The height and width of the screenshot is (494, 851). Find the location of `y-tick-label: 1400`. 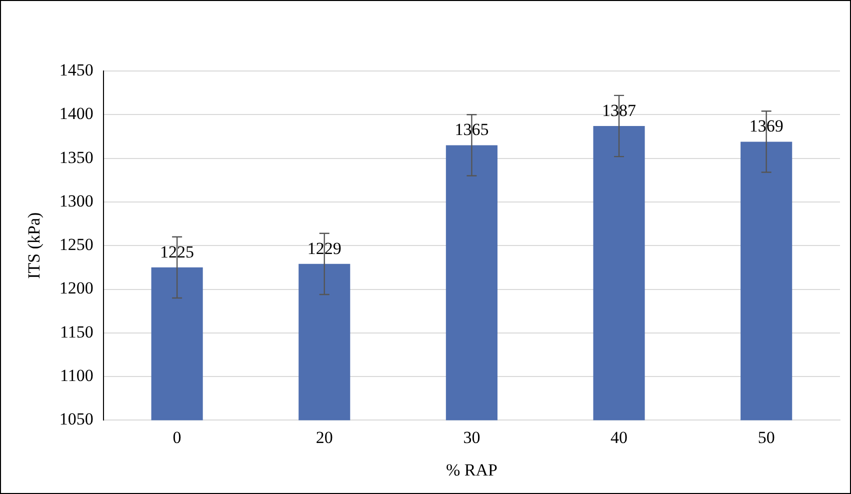

y-tick-label: 1400 is located at coordinates (76, 114).